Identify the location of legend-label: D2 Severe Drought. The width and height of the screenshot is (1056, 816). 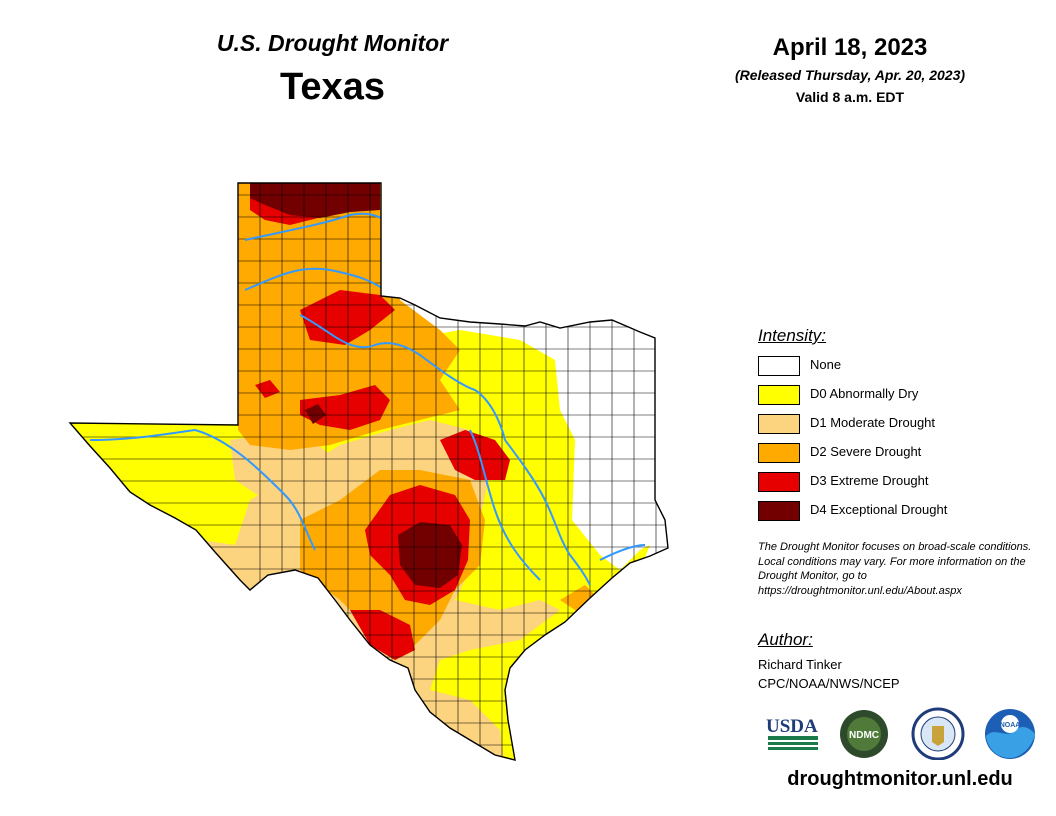
(866, 451).